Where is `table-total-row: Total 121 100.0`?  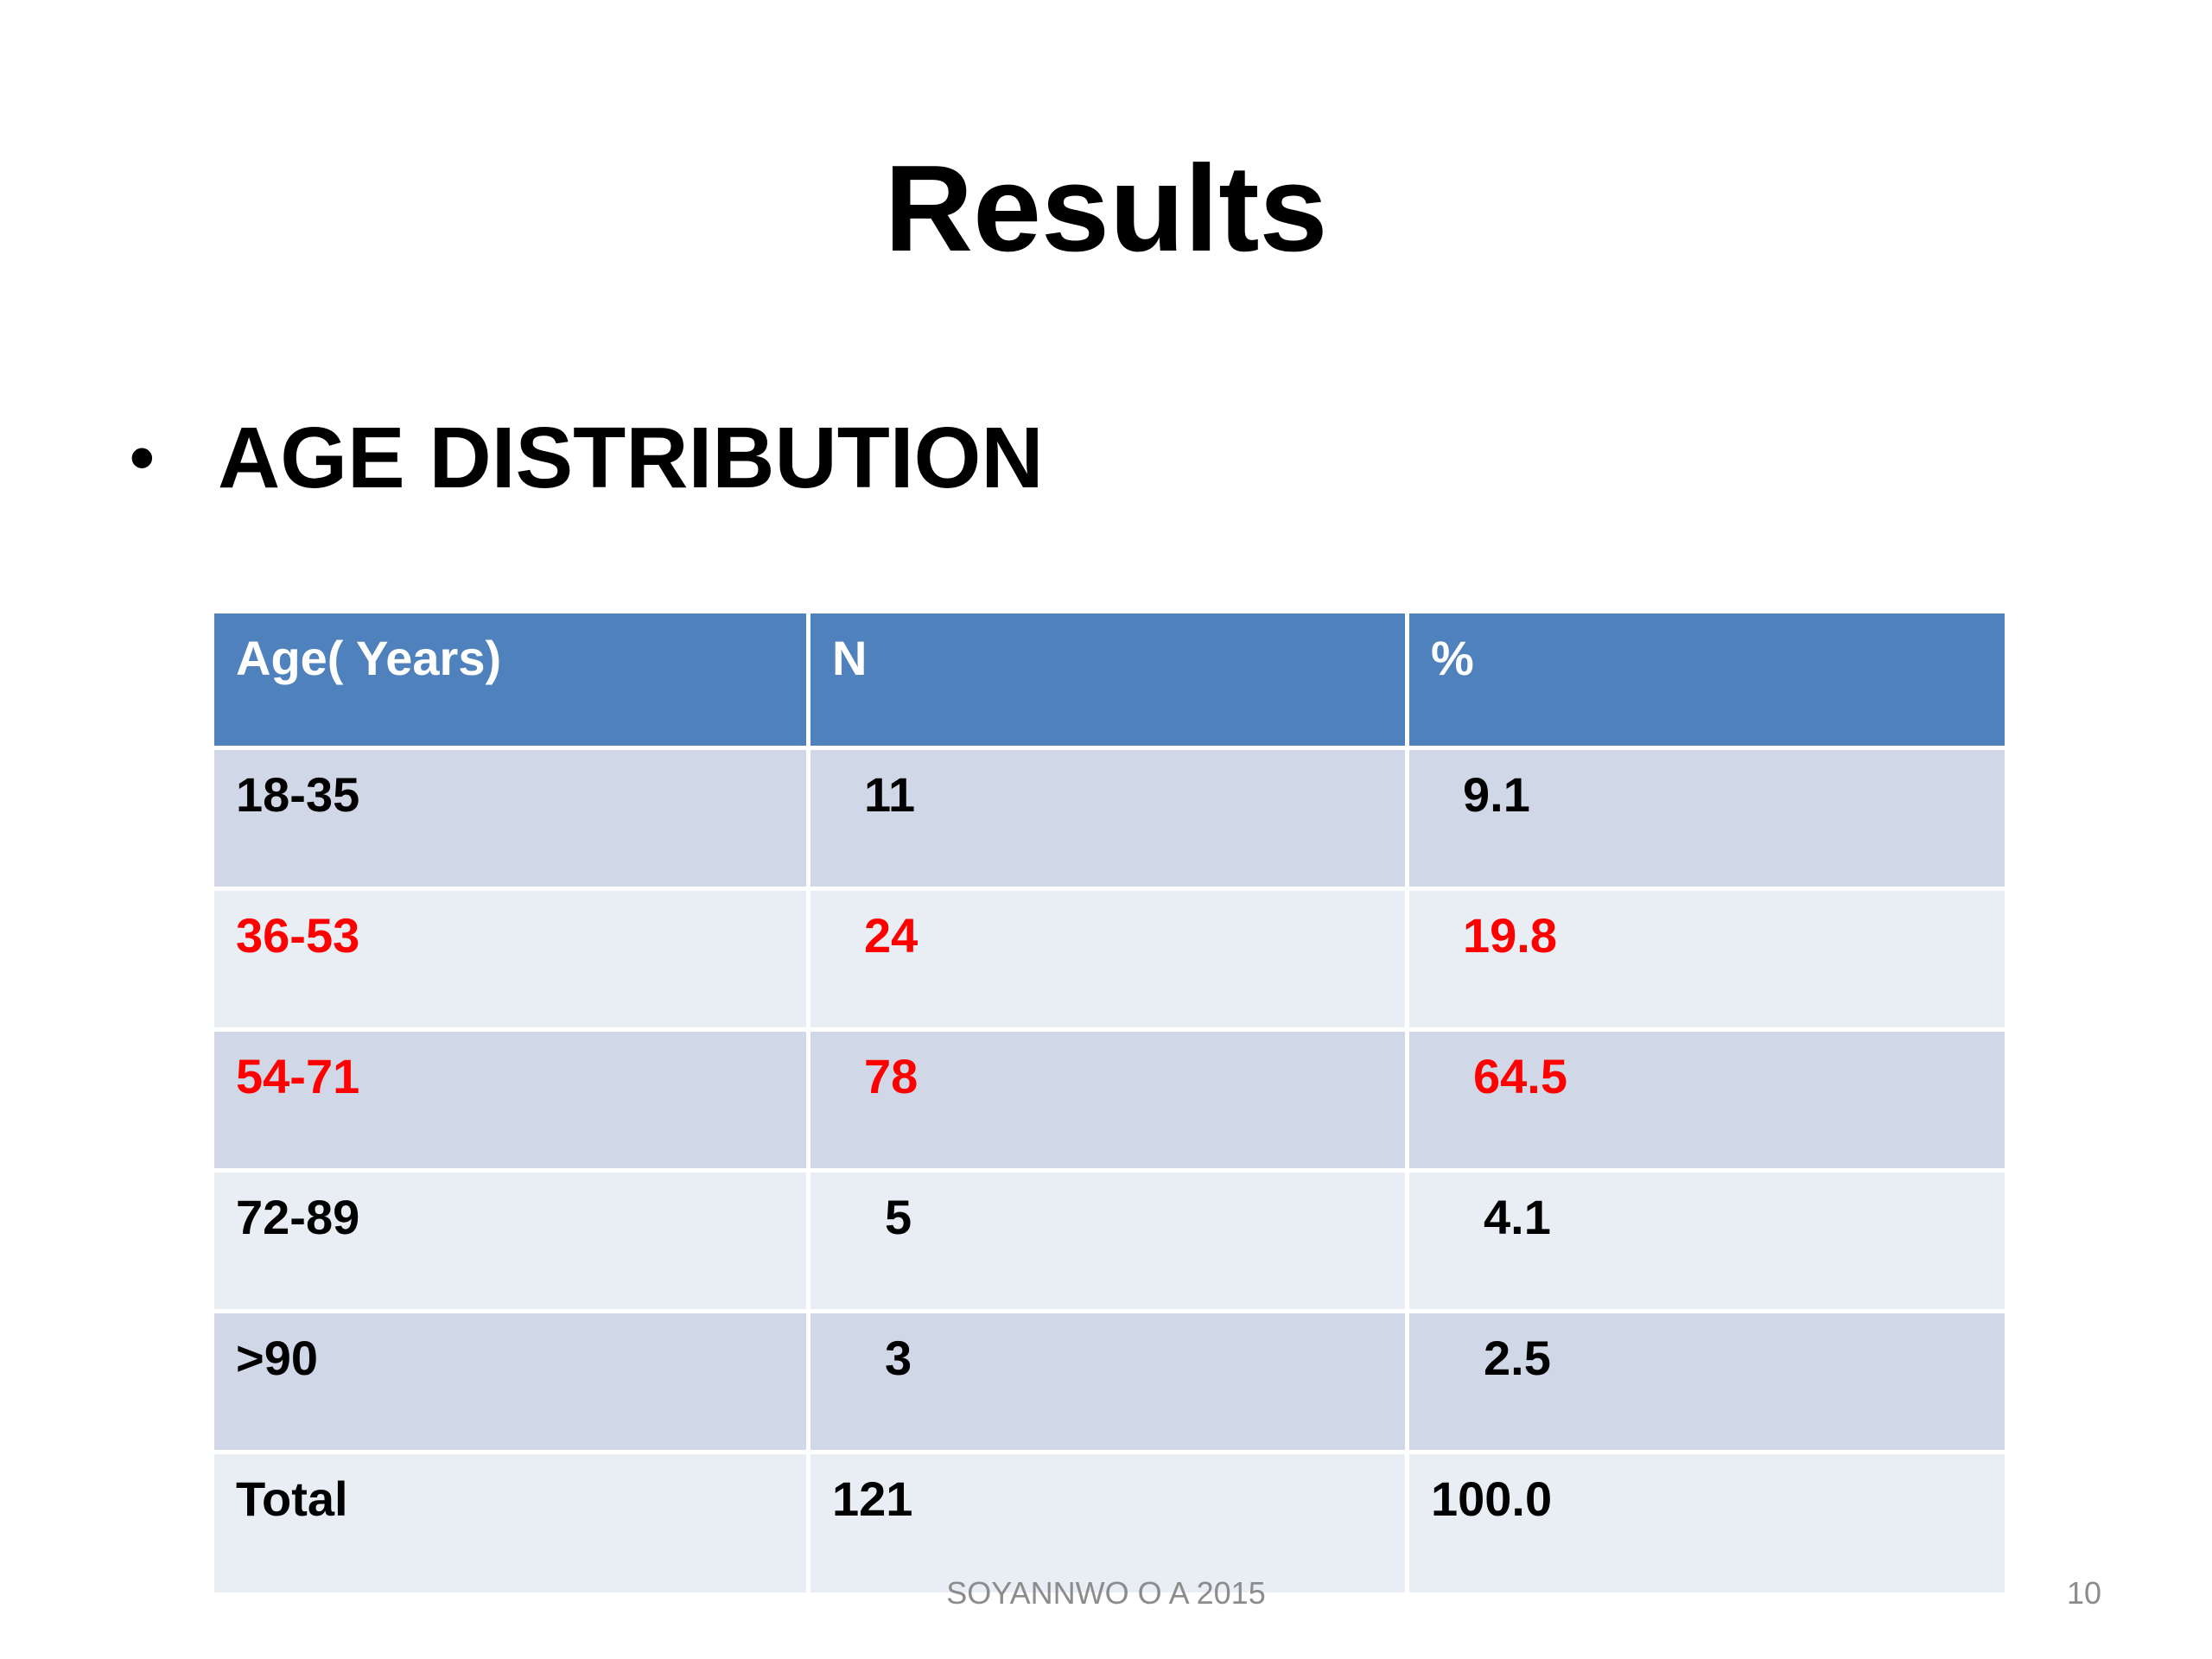 table-total-row: Total 121 100.0 is located at coordinates (1109, 1523).